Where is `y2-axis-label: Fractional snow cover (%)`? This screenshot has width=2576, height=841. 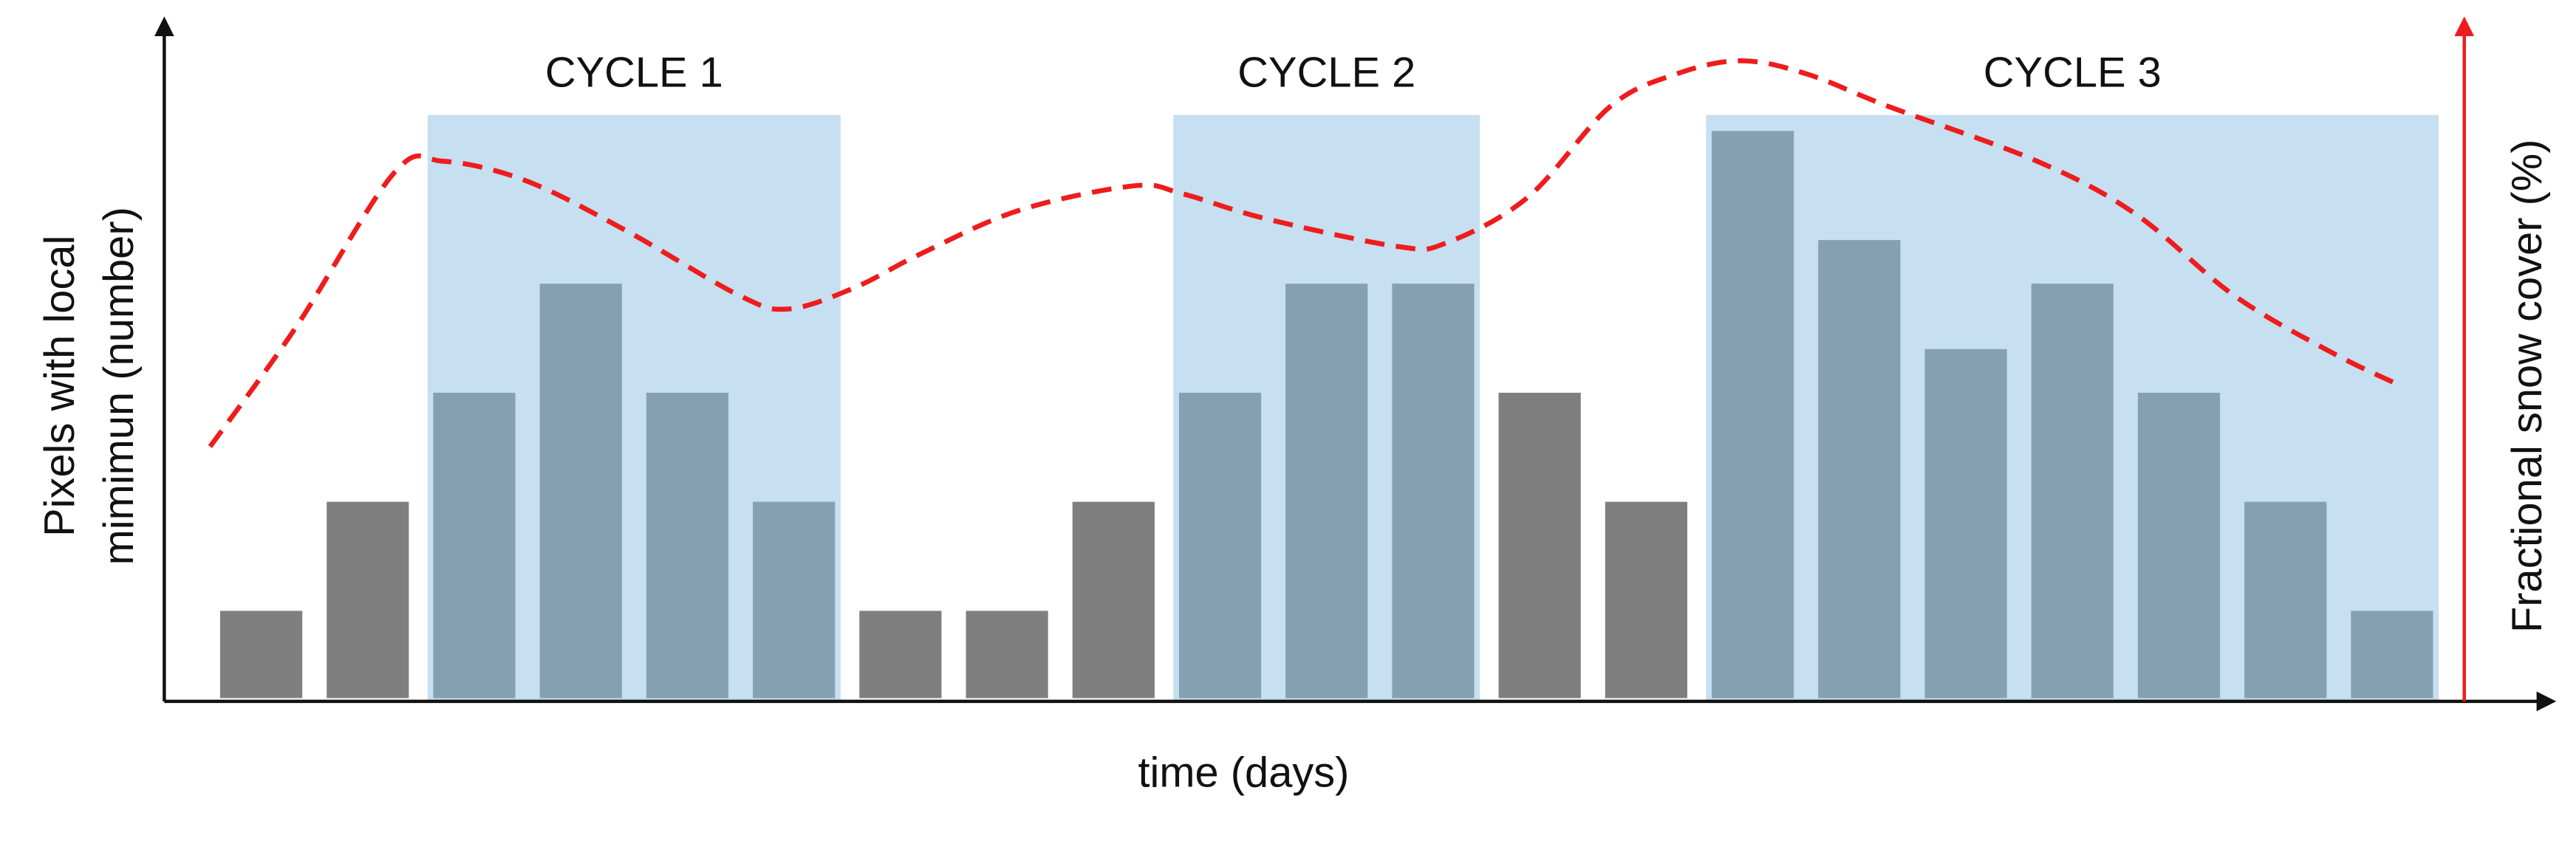 y2-axis-label: Fractional snow cover (%) is located at coordinates (2527, 386).